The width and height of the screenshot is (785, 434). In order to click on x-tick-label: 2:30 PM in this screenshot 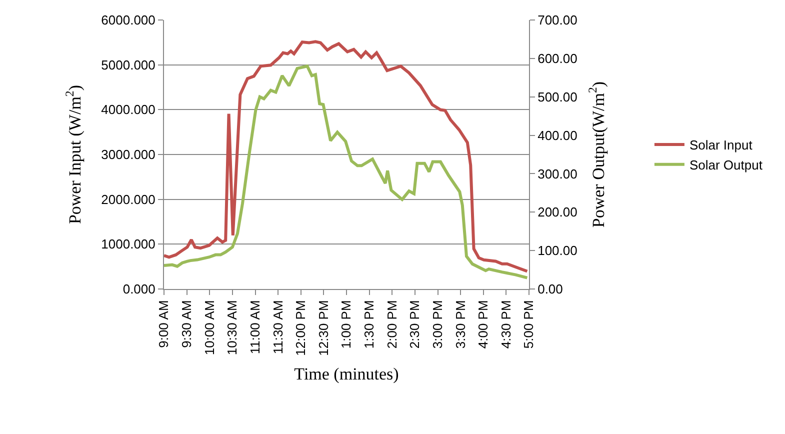, I will do `click(414, 324)`.